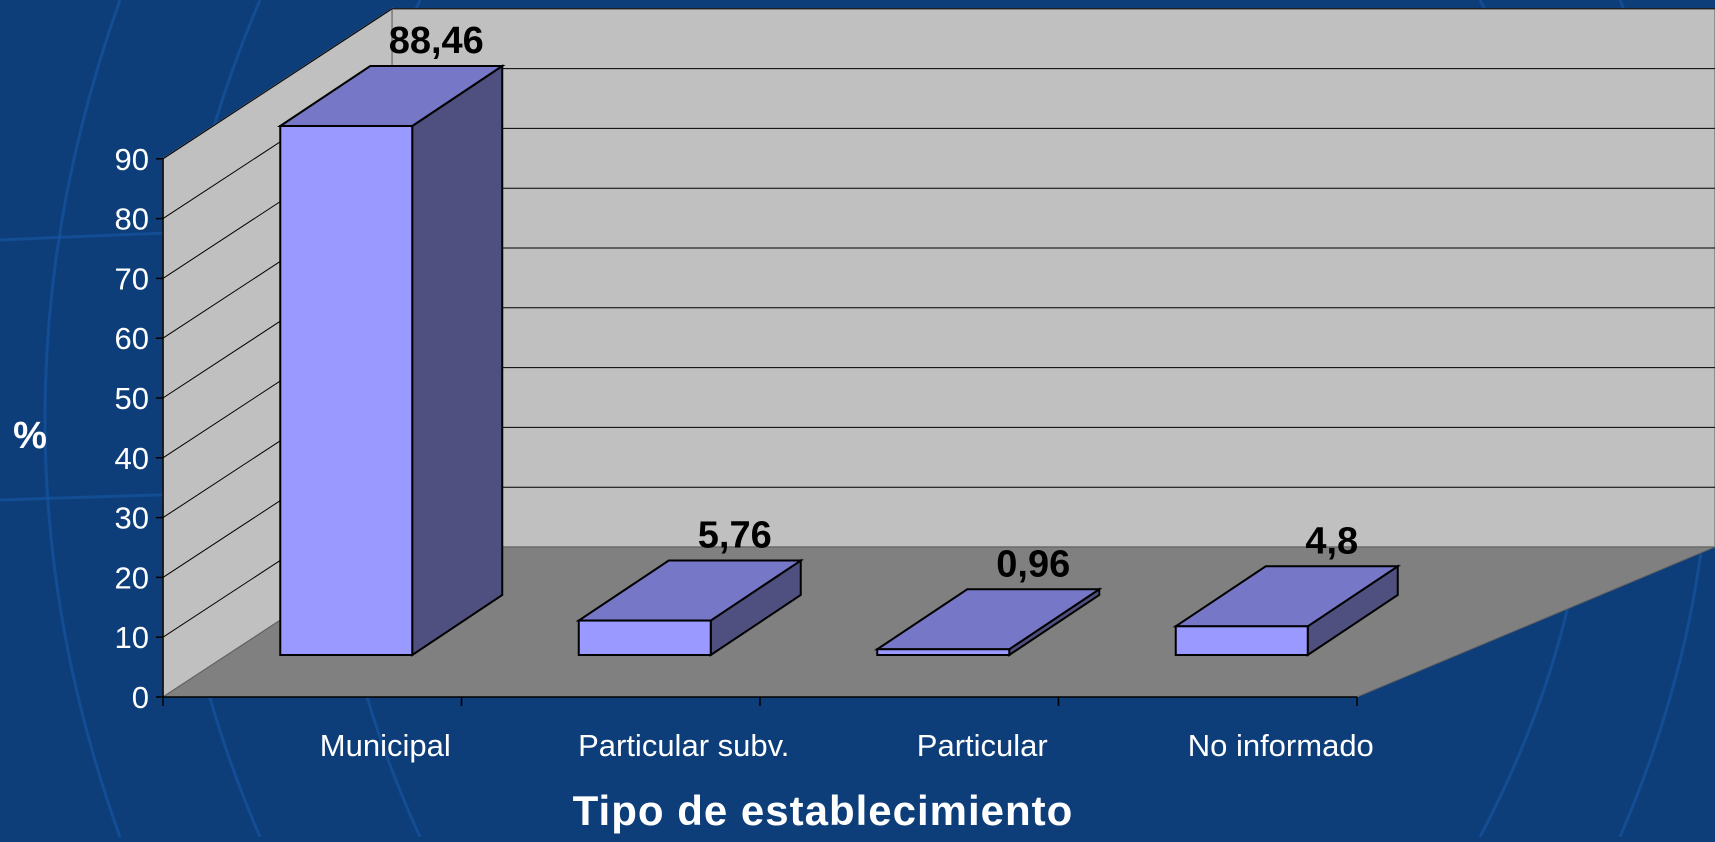 This screenshot has width=1715, height=842. I want to click on y-tick-label: 50, so click(132, 398).